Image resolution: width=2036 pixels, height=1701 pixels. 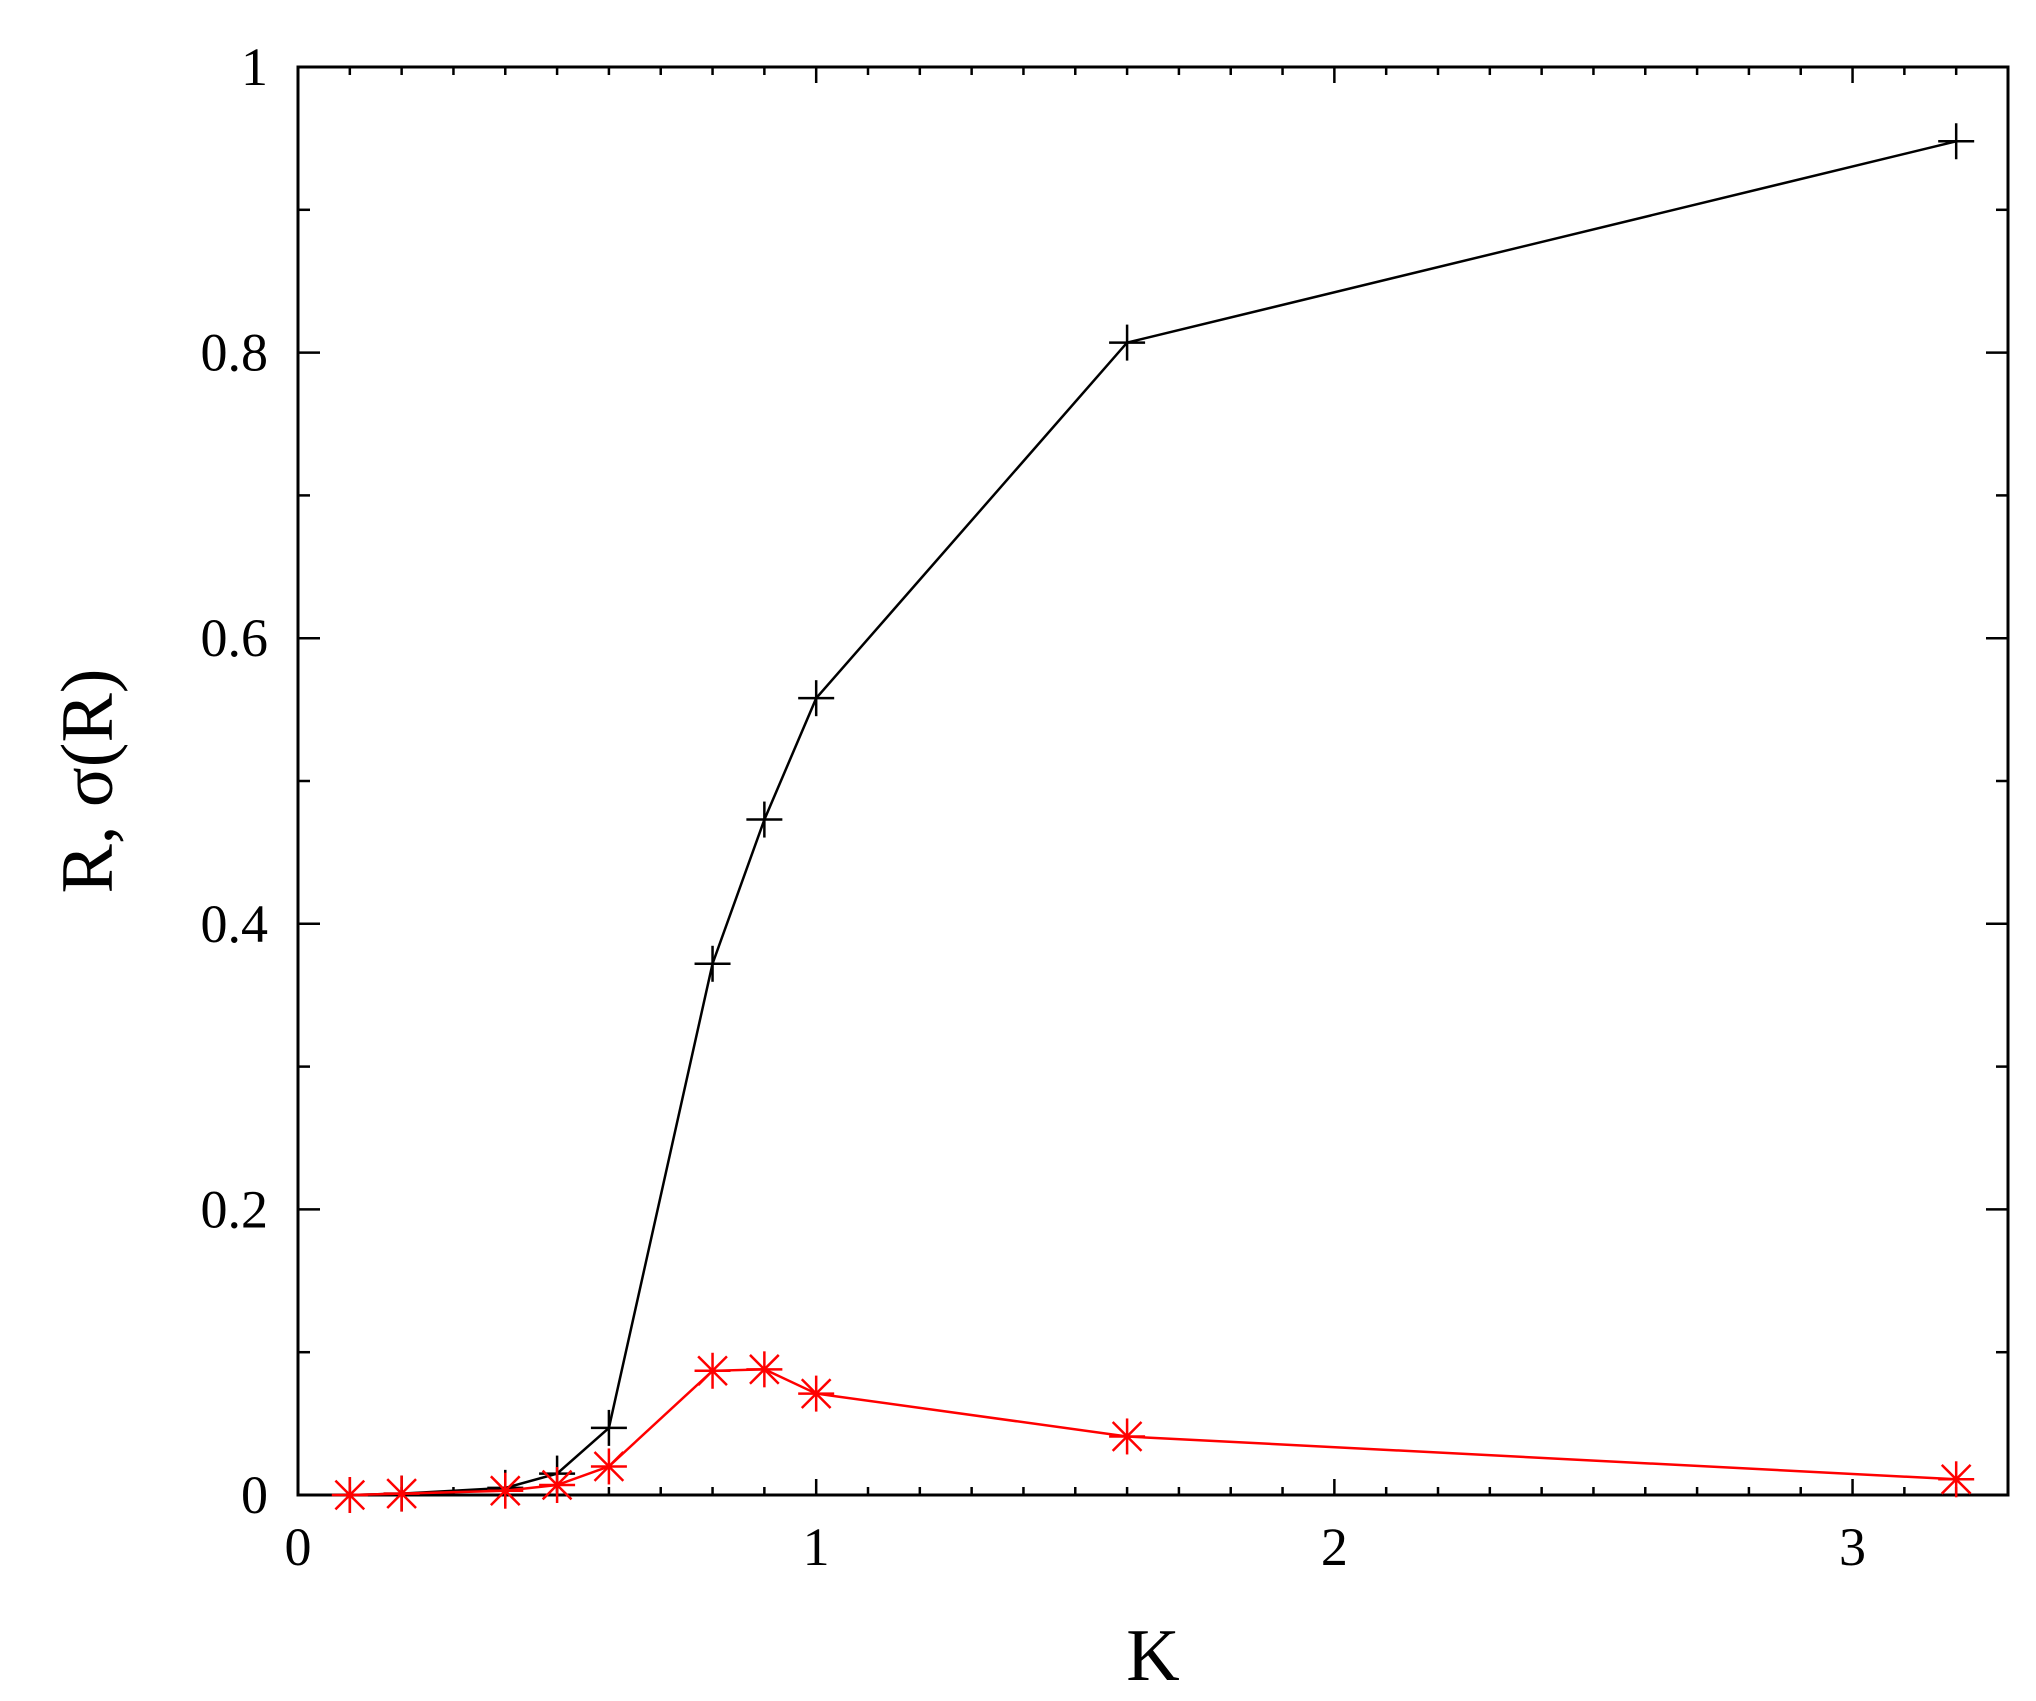 What do you see at coordinates (1152, 1656) in the screenshot?
I see `x-axis-label: K` at bounding box center [1152, 1656].